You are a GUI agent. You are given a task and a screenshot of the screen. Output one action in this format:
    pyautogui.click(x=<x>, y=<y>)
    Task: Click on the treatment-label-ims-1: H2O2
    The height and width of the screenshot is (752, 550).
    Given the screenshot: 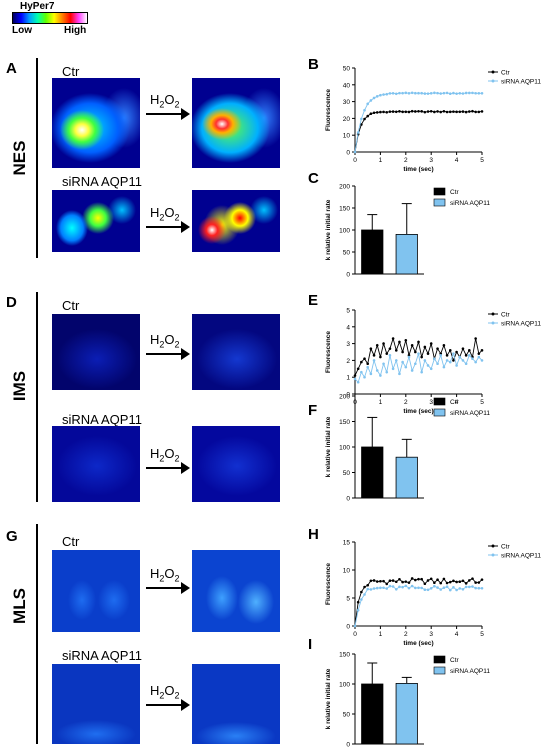 What is the action you would take?
    pyautogui.click(x=165, y=341)
    